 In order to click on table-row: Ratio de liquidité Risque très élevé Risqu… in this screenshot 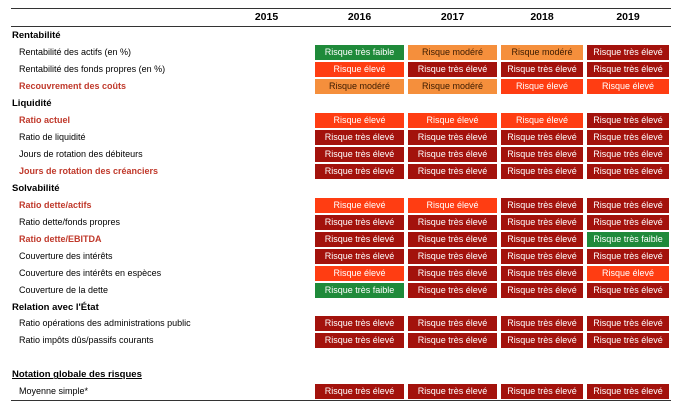, I will do `click(341, 137)`.